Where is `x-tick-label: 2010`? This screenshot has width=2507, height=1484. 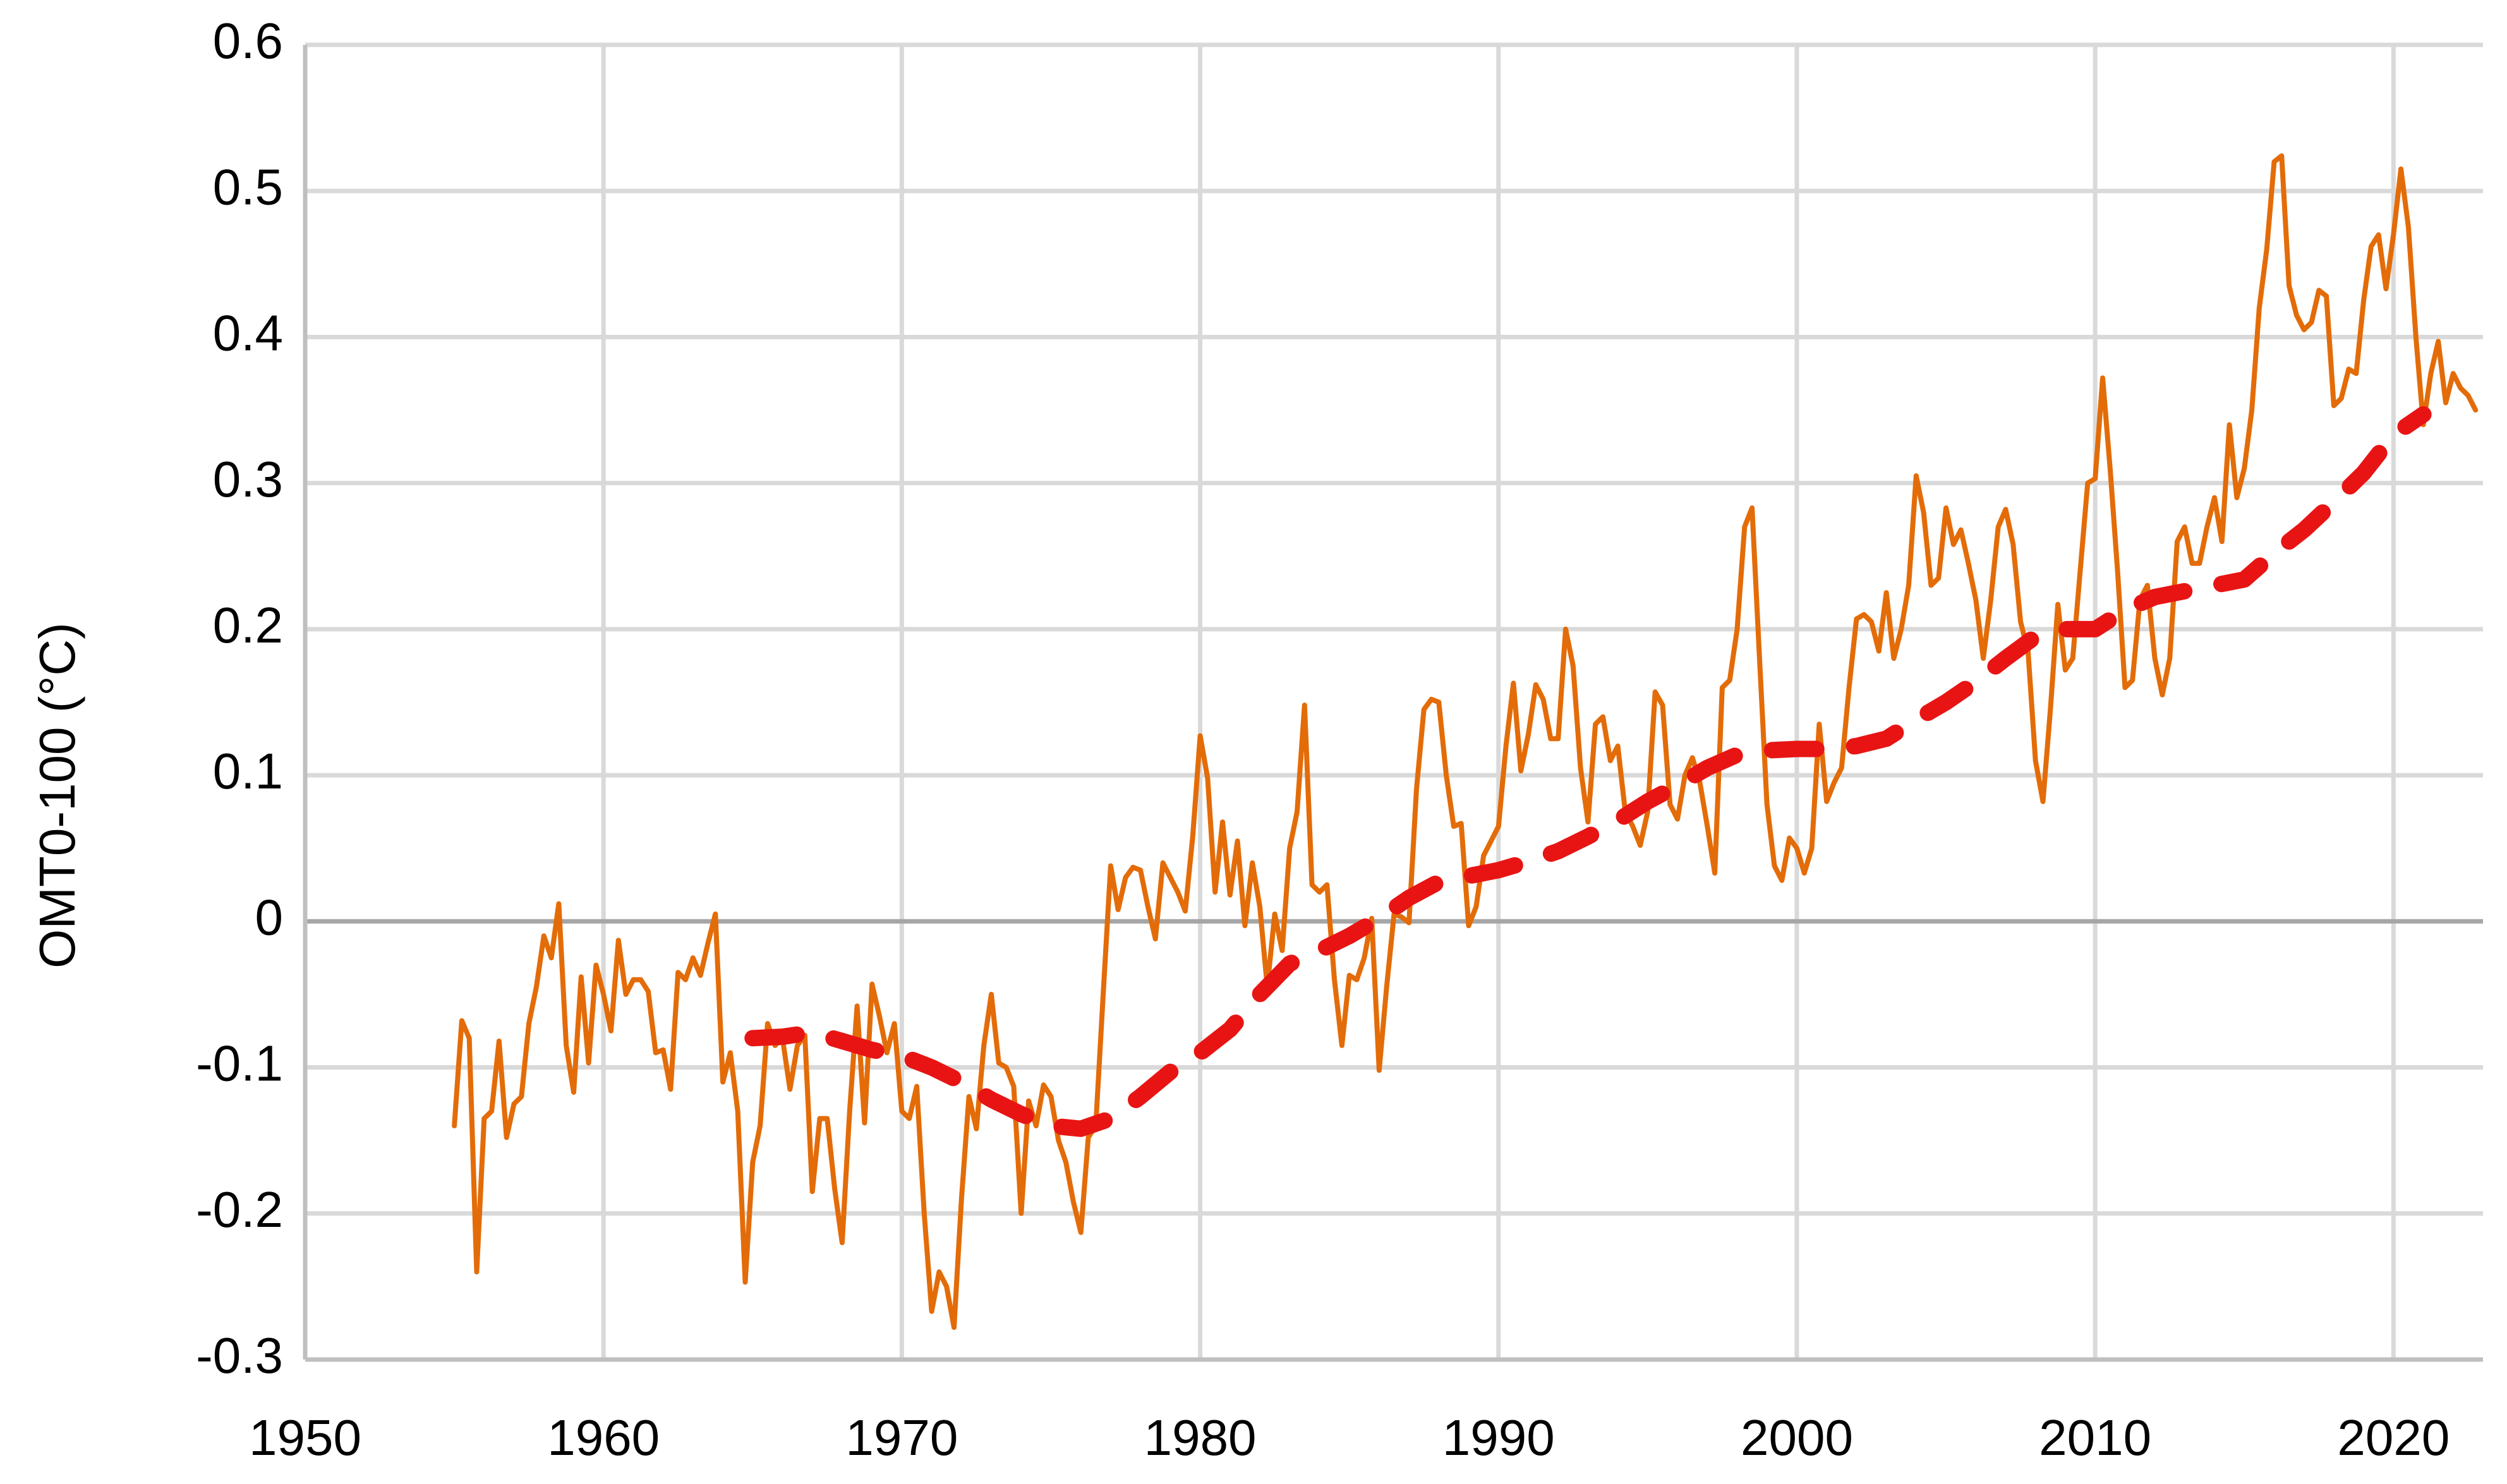 x-tick-label: 2010 is located at coordinates (2095, 1437).